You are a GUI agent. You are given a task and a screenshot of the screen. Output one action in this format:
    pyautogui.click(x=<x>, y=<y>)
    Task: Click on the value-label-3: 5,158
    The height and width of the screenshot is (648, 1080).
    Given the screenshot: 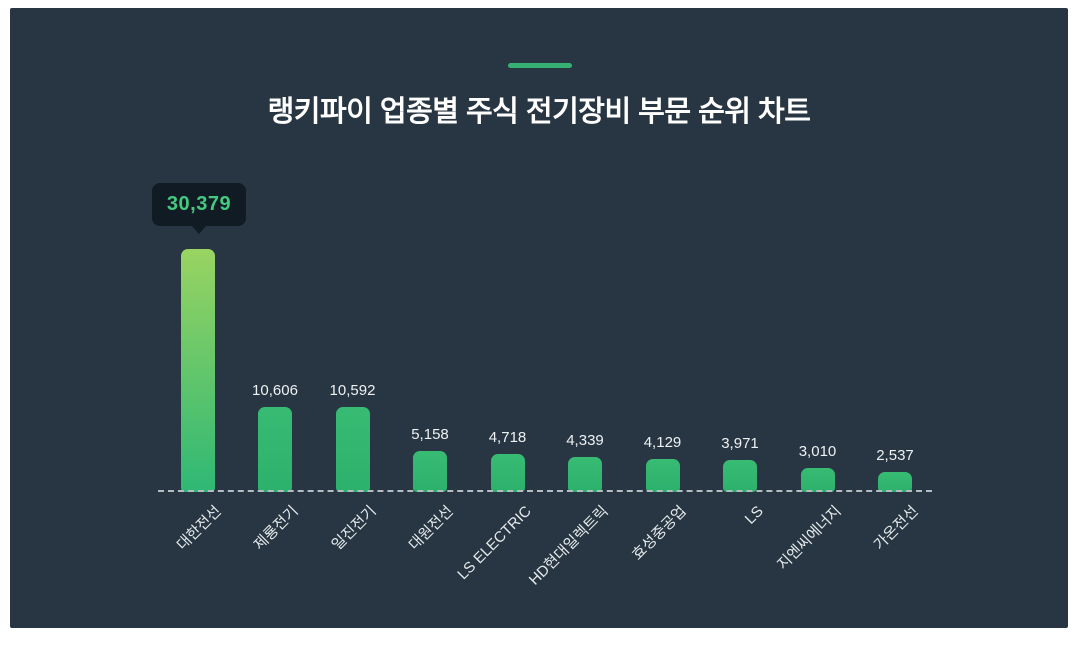 What is the action you would take?
    pyautogui.click(x=430, y=434)
    